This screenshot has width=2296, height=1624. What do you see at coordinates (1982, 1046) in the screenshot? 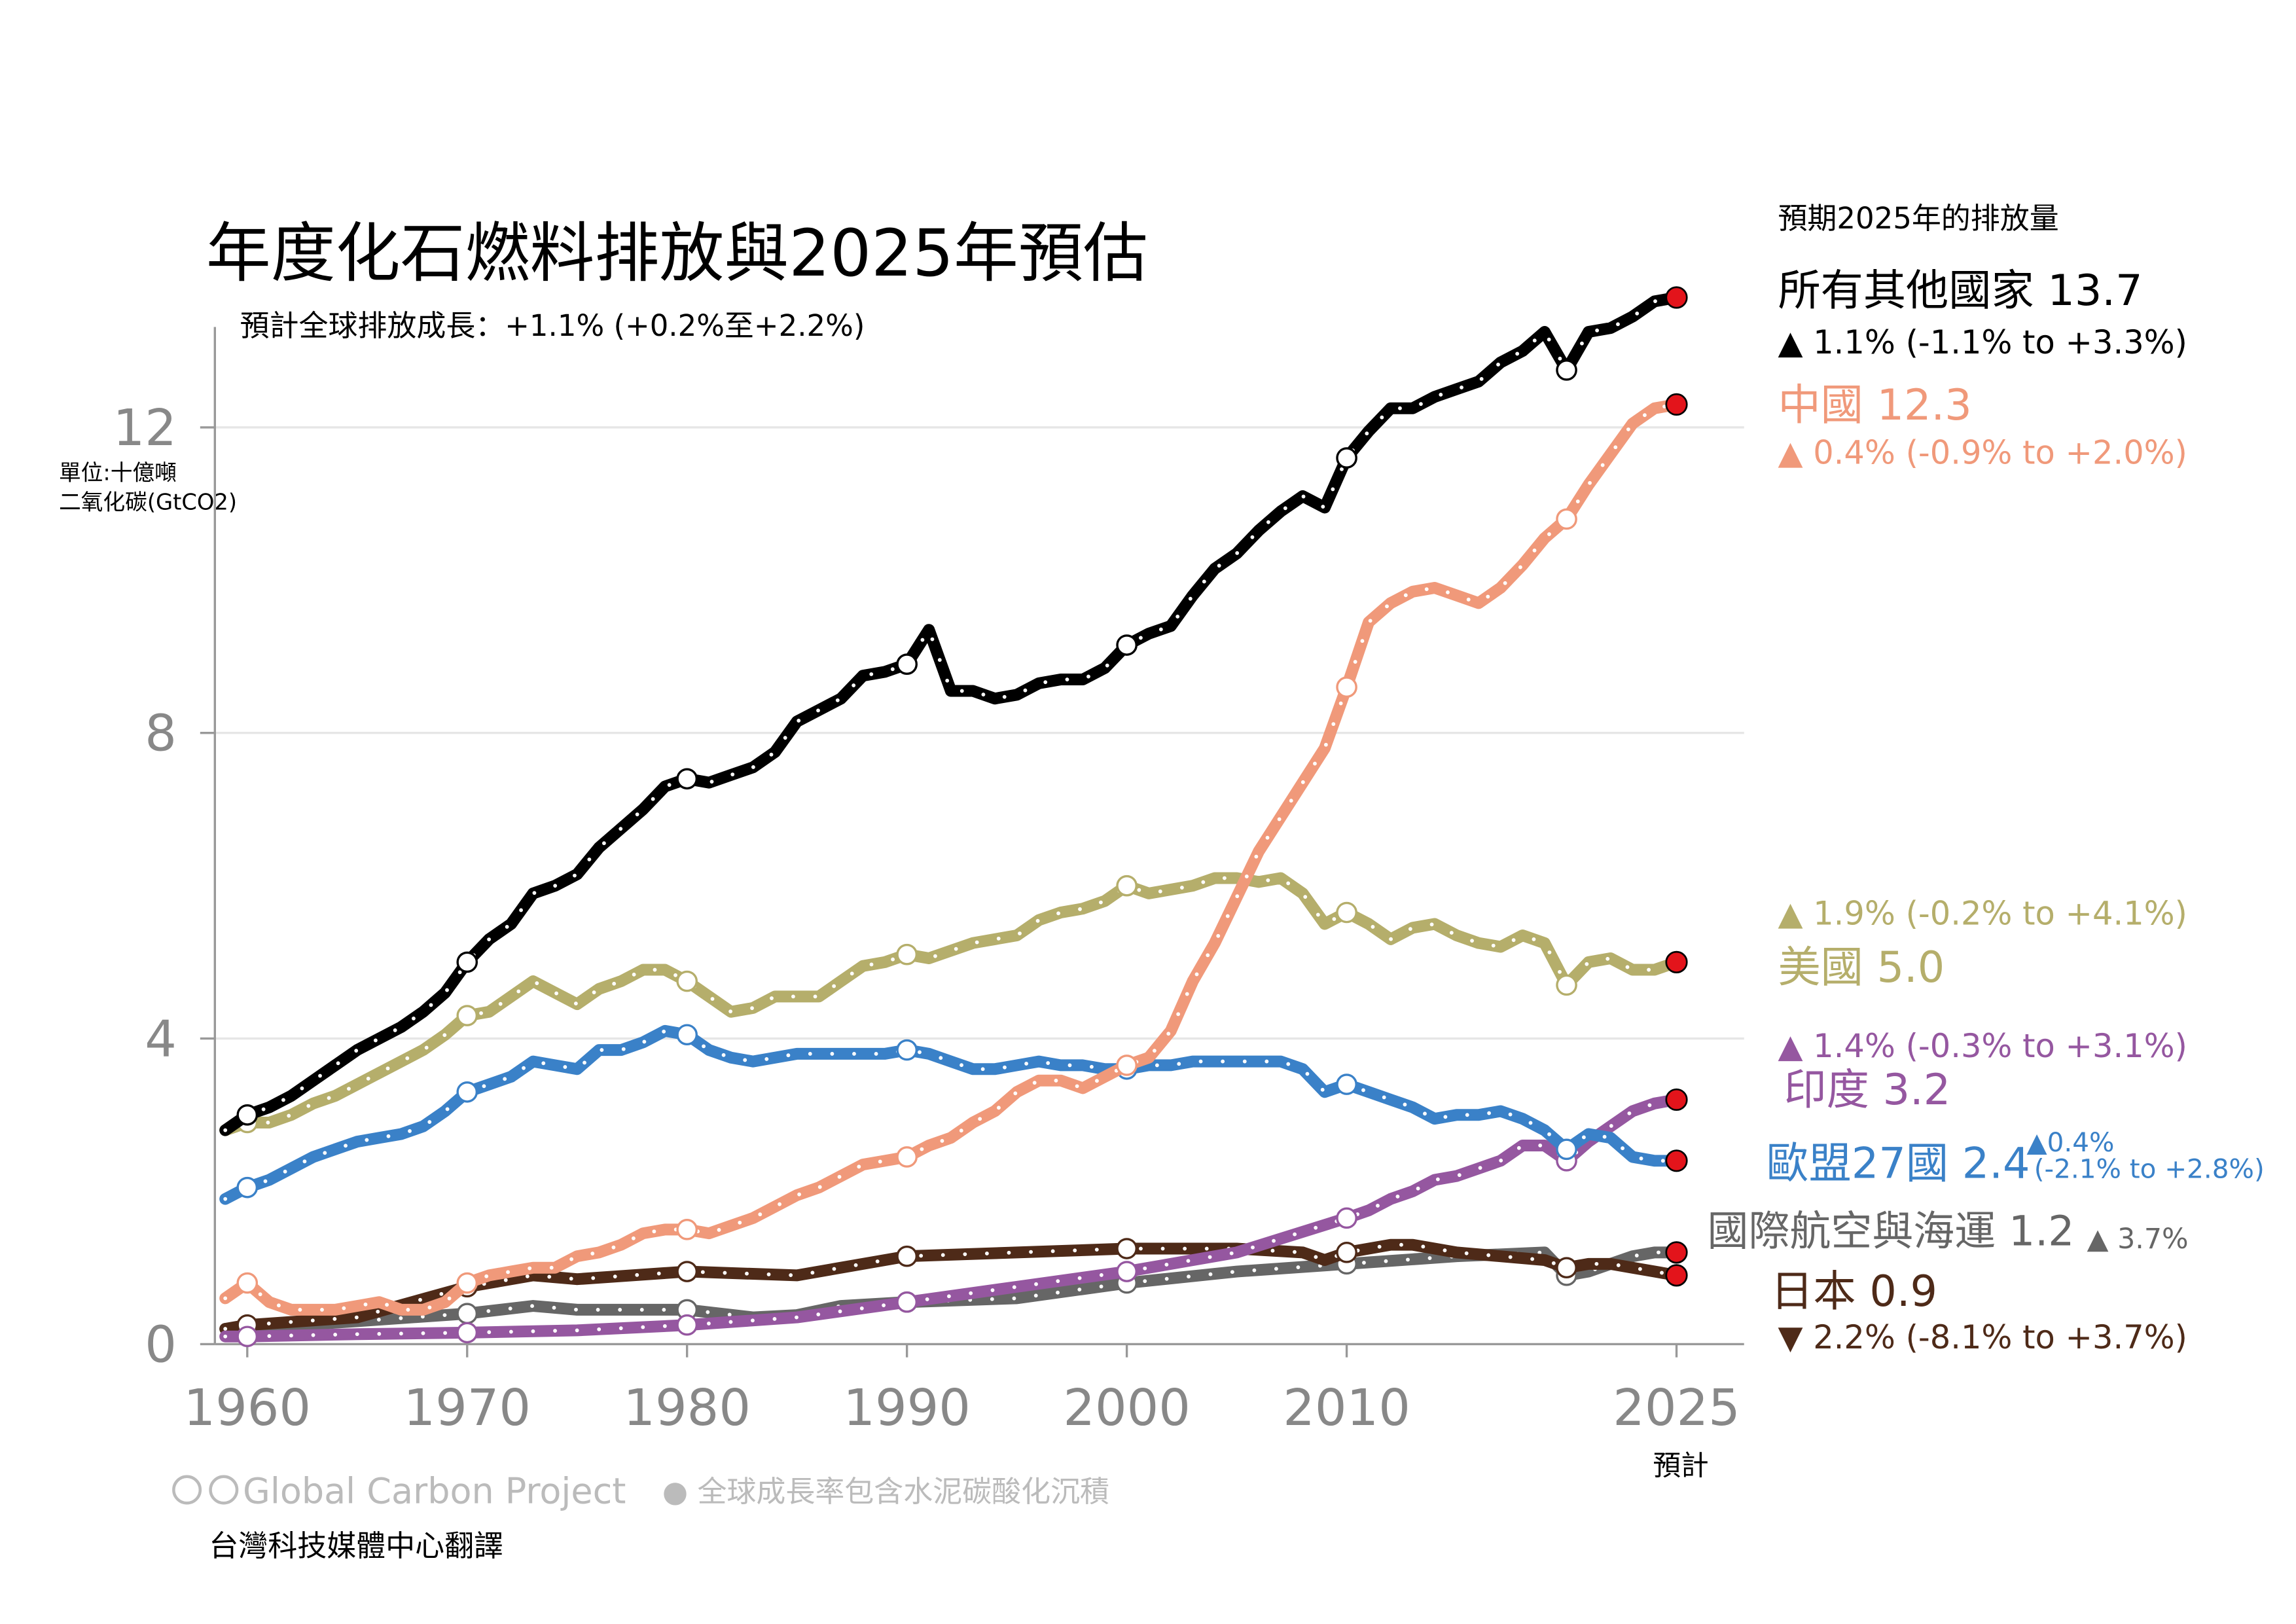
I see `legend-india-growth: ▲ 1.4% (-0.3% to +3.1%)` at bounding box center [1982, 1046].